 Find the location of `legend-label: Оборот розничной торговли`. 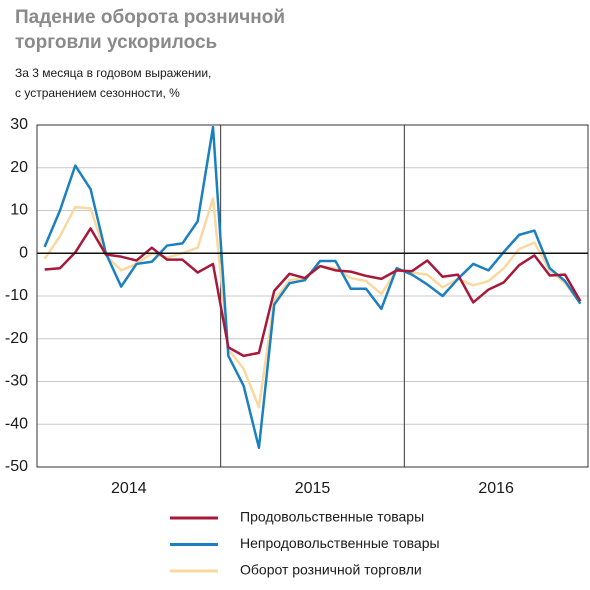

legend-label: Оборот розничной торговли is located at coordinates (331, 570).